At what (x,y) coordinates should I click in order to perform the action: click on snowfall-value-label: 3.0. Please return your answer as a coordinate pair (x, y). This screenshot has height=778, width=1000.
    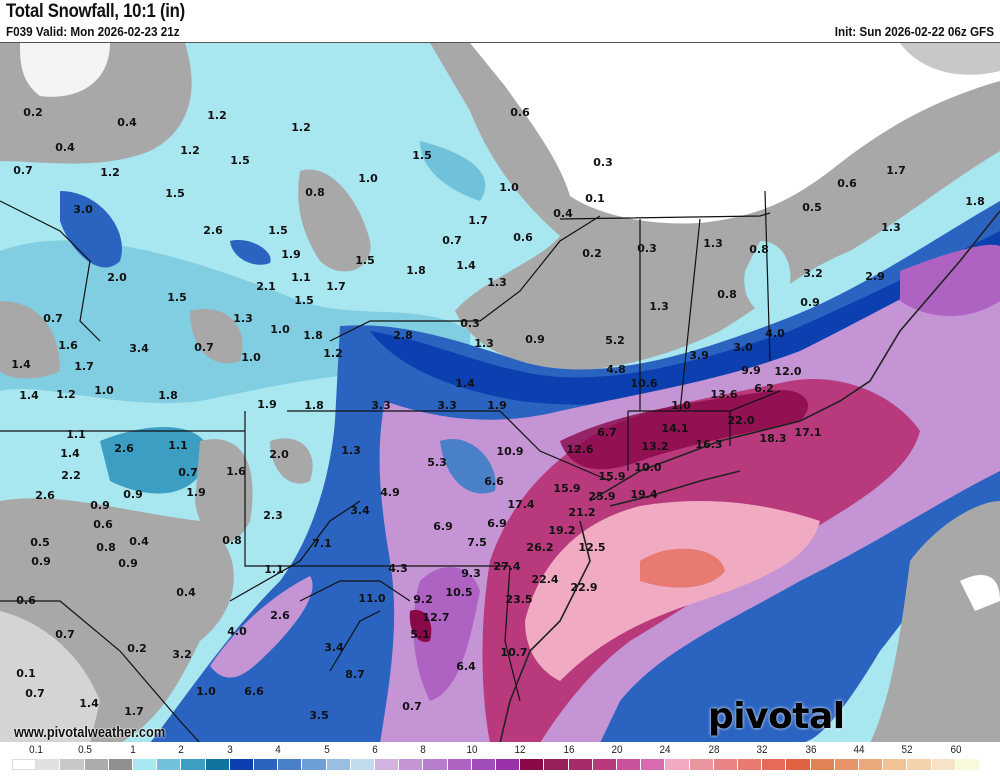
    Looking at the image, I should click on (83, 209).